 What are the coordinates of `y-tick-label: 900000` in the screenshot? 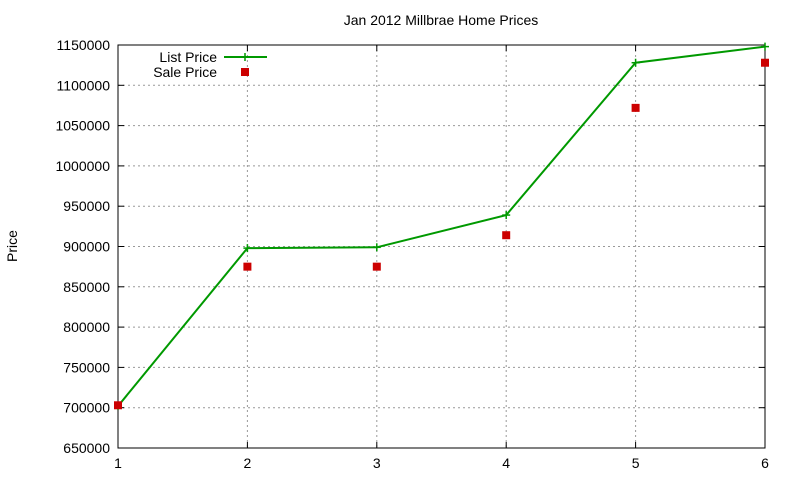 It's located at (86, 247).